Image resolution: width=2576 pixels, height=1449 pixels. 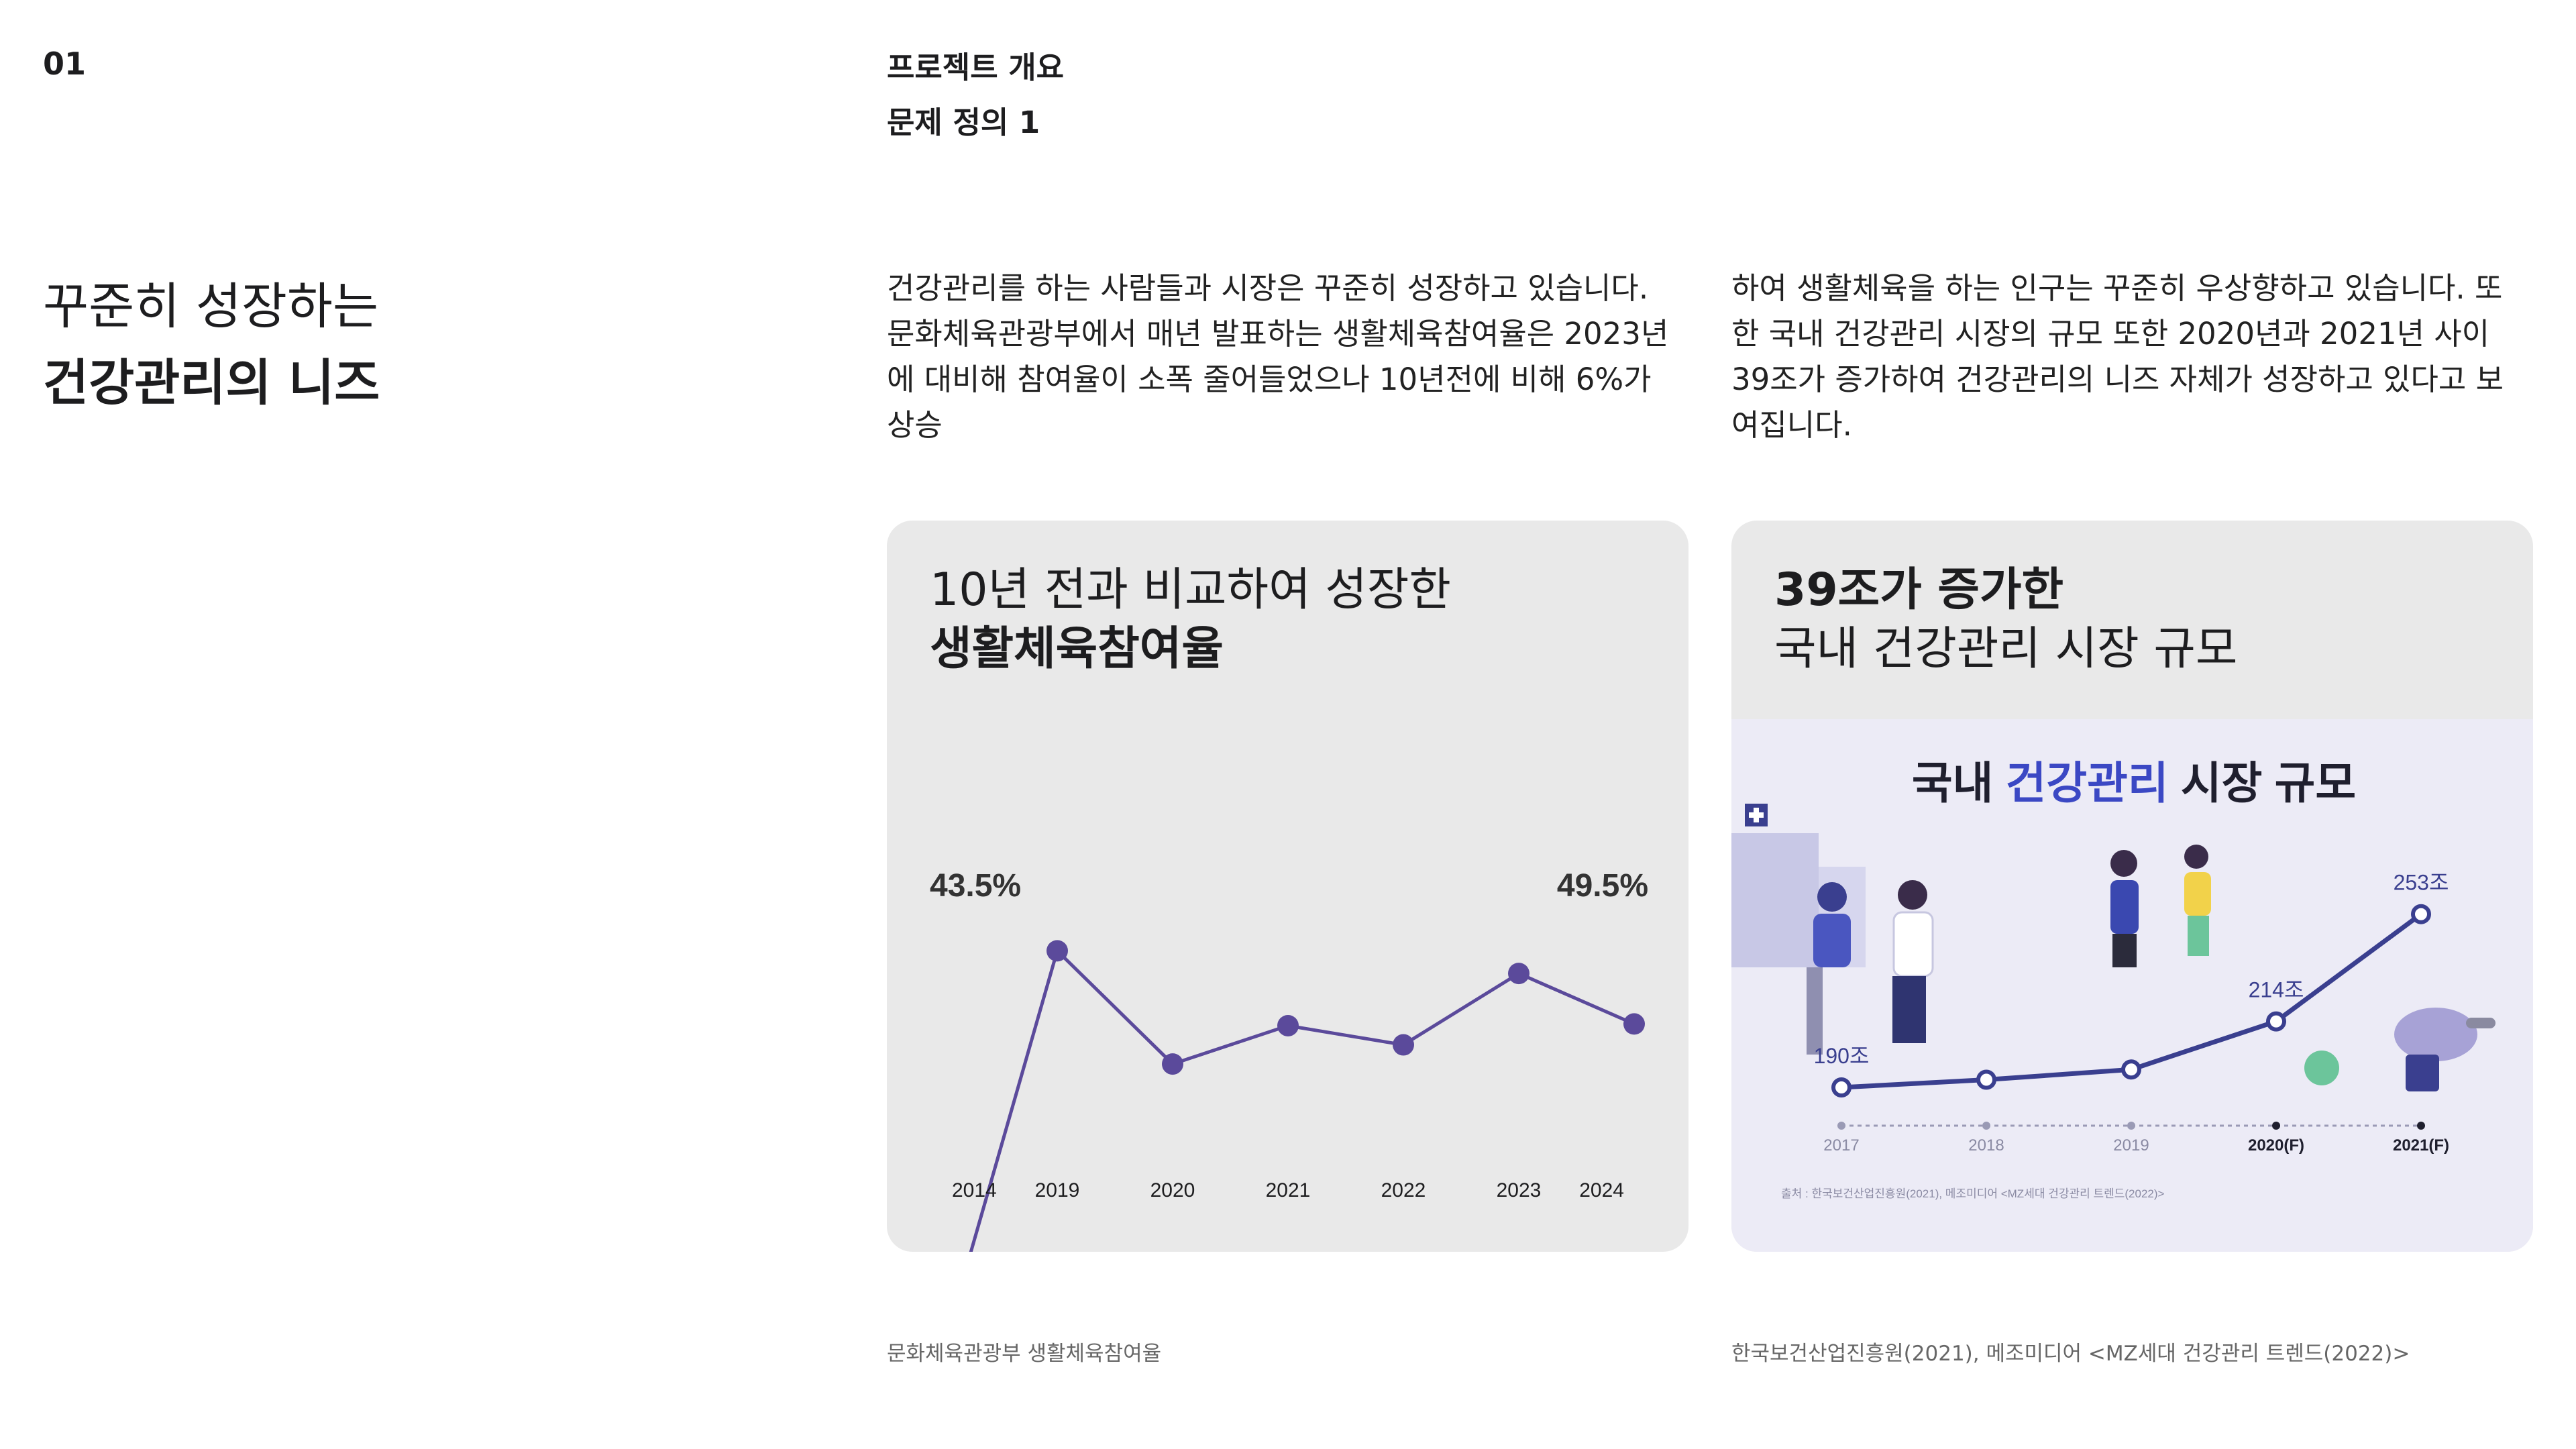 I want to click on card1-source: 문화체육관광부 생활체육참여율, so click(x=1024, y=1354).